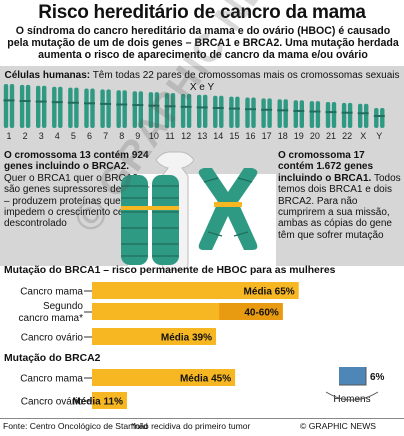 This screenshot has height=436, width=404. What do you see at coordinates (202, 12) in the screenshot?
I see `page-title: Risco hereditário de cancro da mama` at bounding box center [202, 12].